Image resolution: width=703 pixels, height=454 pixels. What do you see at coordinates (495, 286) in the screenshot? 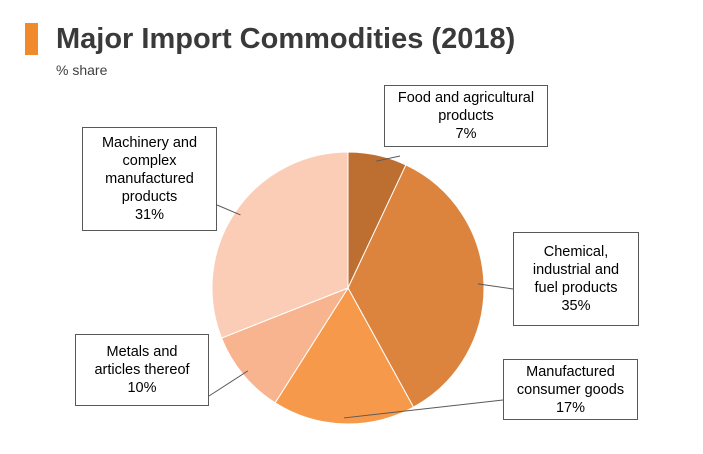
I see `leader-line-chemical-industrial-and-fuel-products` at bounding box center [495, 286].